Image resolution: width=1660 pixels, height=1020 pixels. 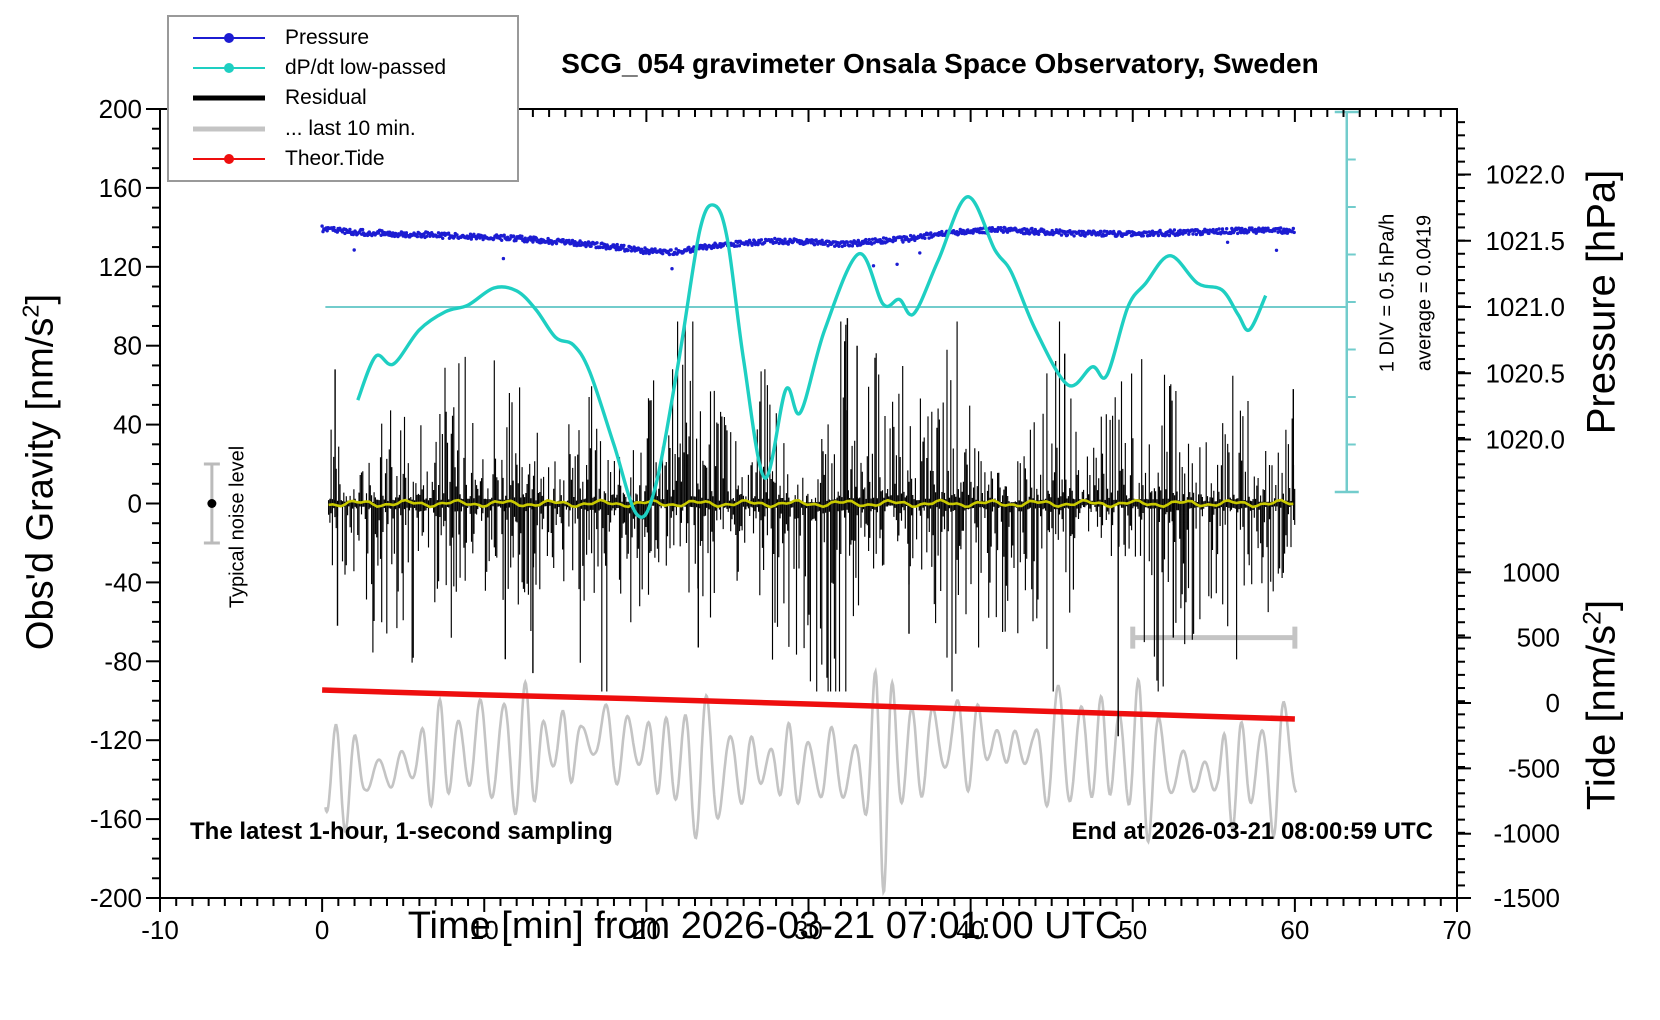 What do you see at coordinates (237, 527) in the screenshot?
I see `noise-level-label: Typical noise level` at bounding box center [237, 527].